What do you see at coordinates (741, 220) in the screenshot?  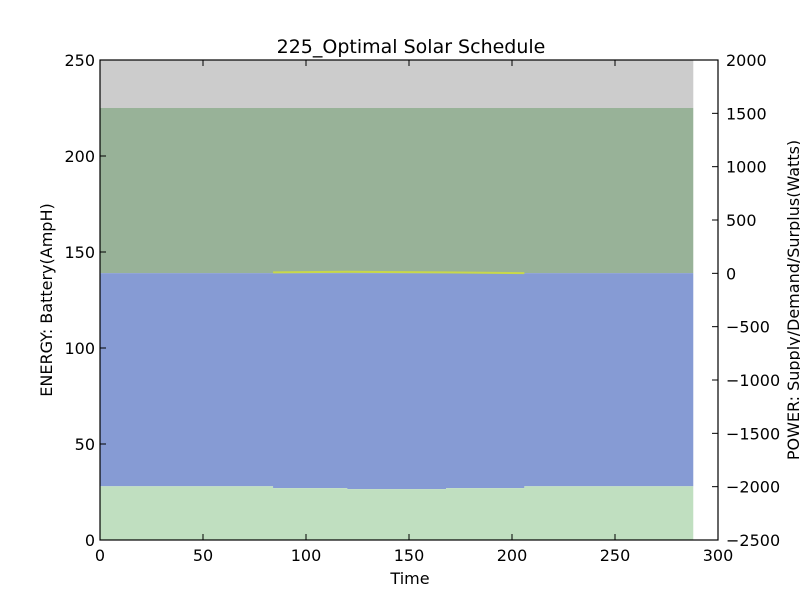 I see `y-right-tick-label: 500` at bounding box center [741, 220].